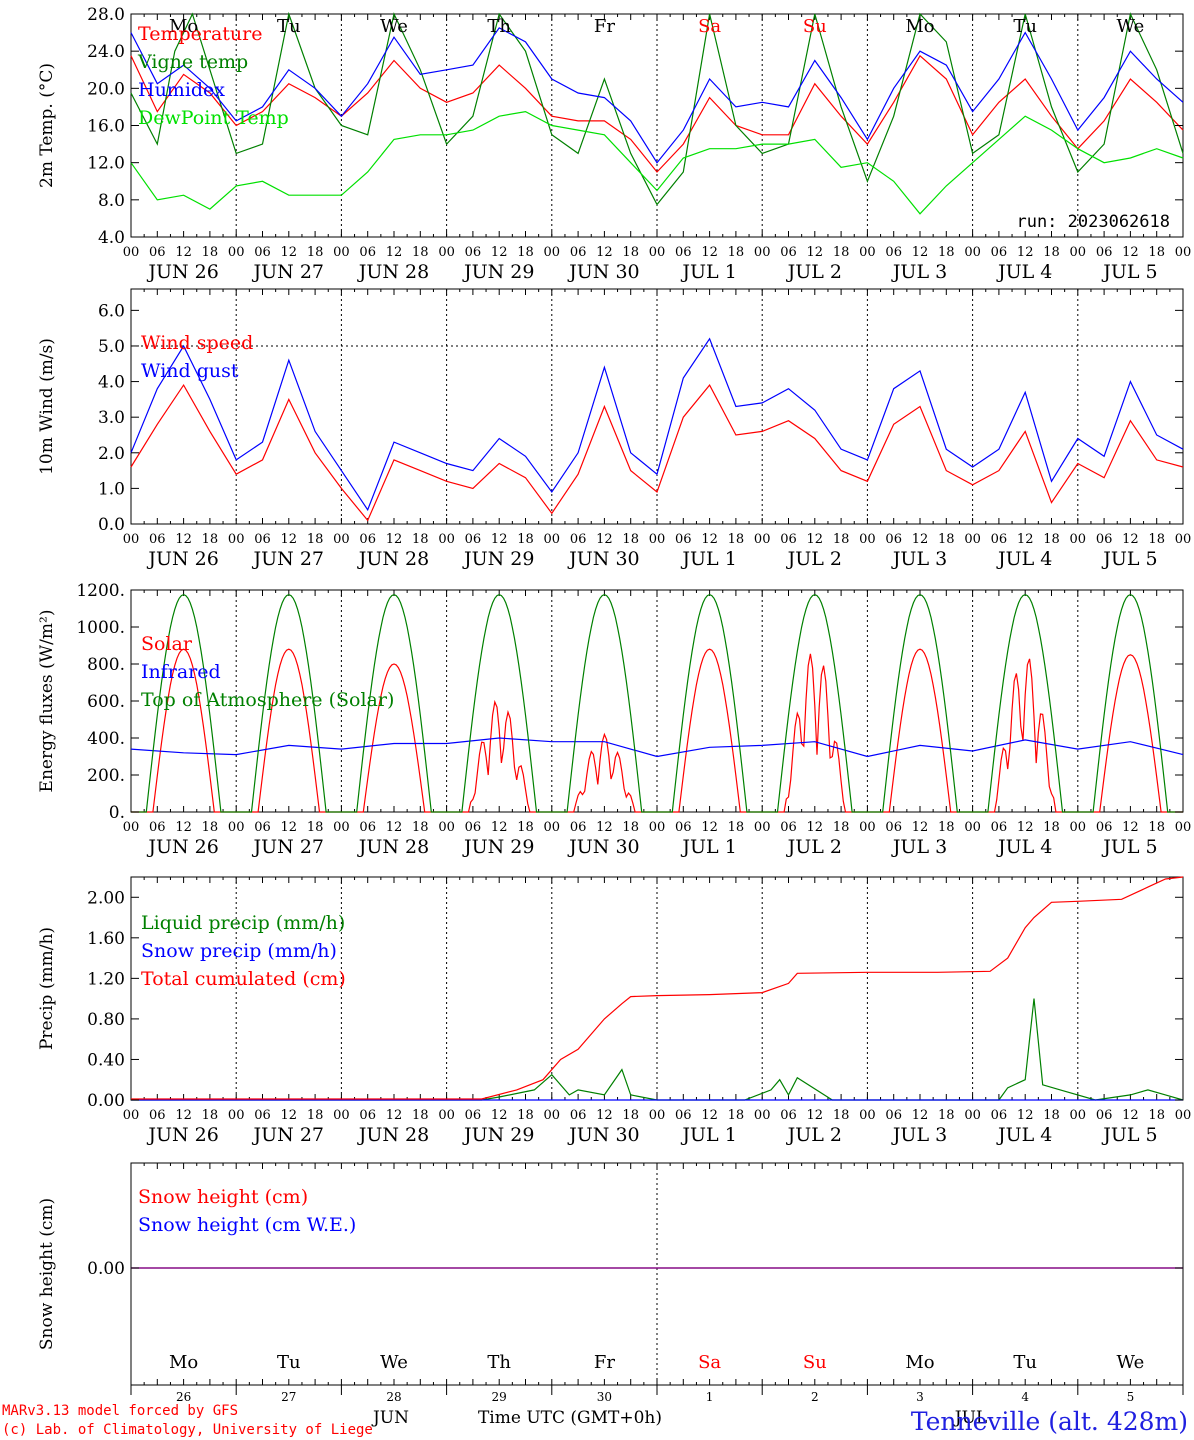 Image resolution: width=1194 pixels, height=1440 pixels. I want to click on wind-y-tick-label: 1.0, so click(111, 489).